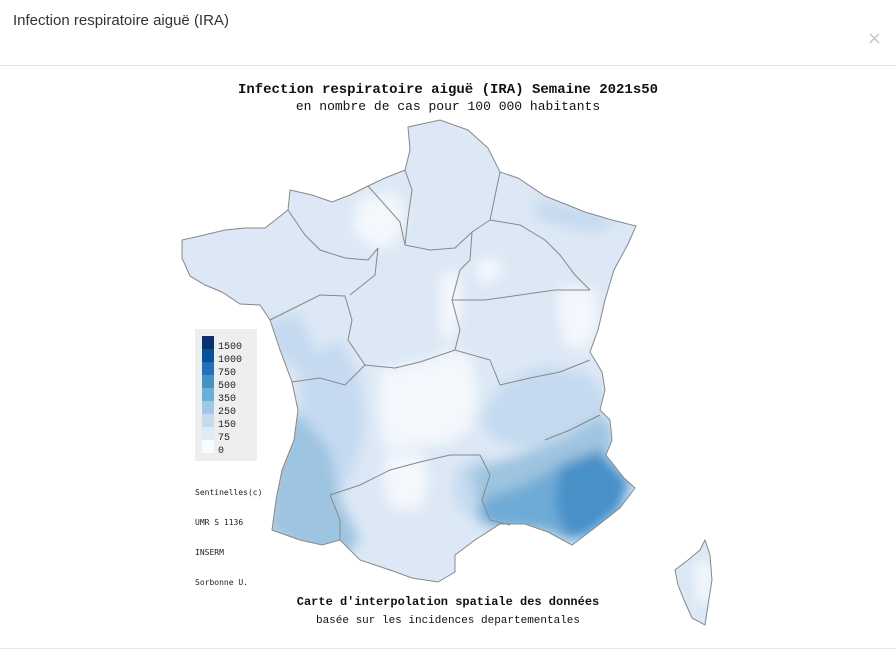 The height and width of the screenshot is (671, 896). I want to click on legend-label: 250, so click(227, 412).